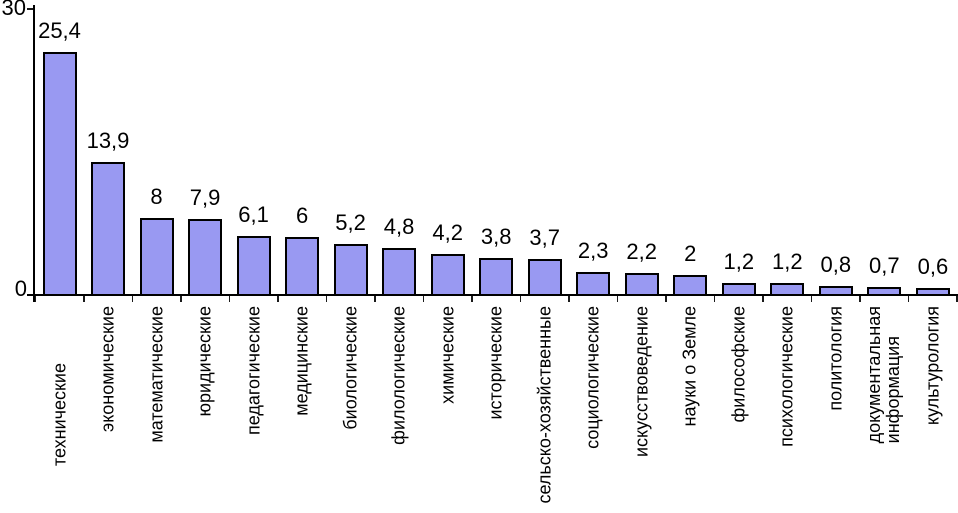 The height and width of the screenshot is (513, 958). I want to click on bar-value-label: 8, so click(156, 196).